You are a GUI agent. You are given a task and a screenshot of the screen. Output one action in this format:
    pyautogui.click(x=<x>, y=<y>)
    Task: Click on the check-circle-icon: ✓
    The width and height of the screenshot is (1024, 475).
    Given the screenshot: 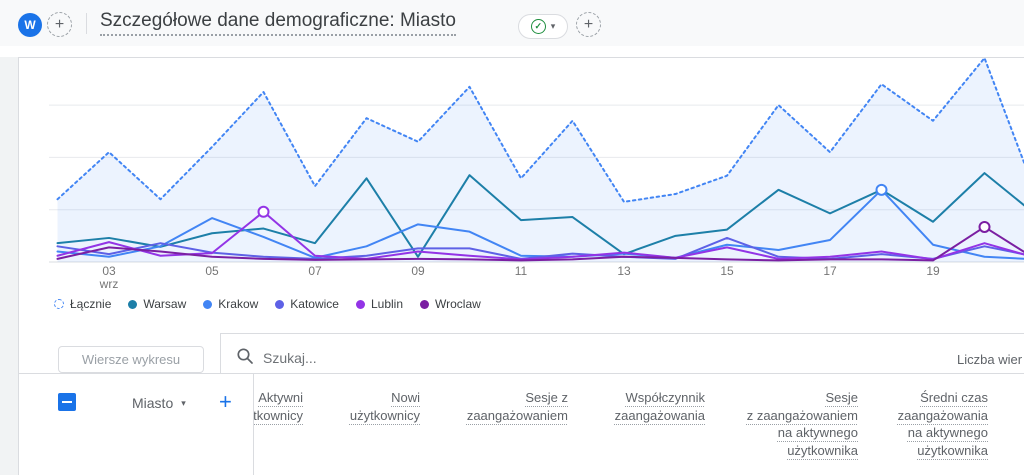 What is the action you would take?
    pyautogui.click(x=538, y=26)
    